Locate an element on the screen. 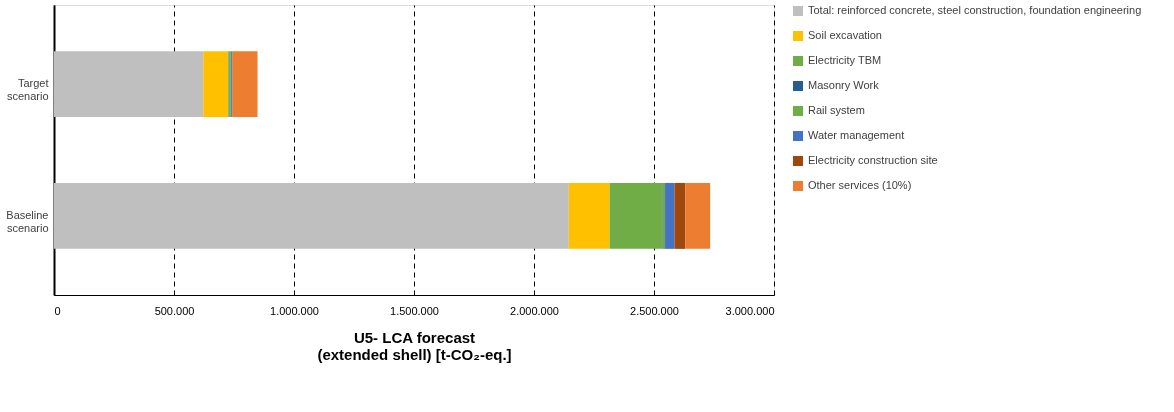 This screenshot has height=412, width=1174. y-tick-label: Target scenario is located at coordinates (27, 90).